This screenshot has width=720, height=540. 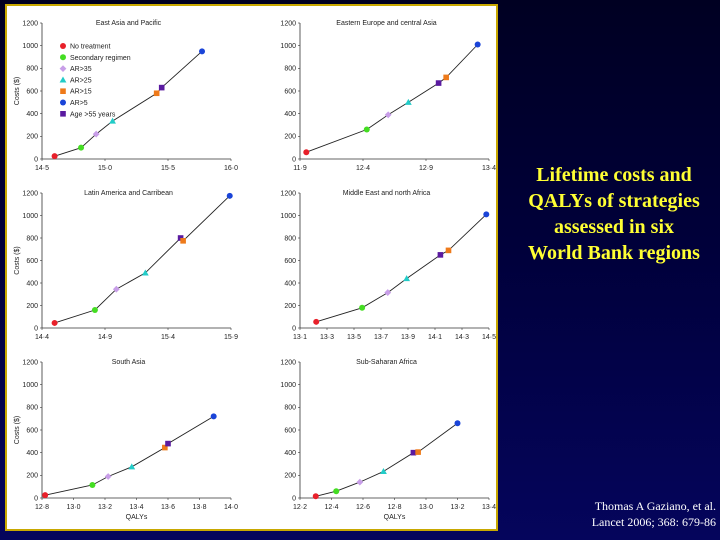 What do you see at coordinates (42, 507) in the screenshot?
I see `x-tick-label: 12·8` at bounding box center [42, 507].